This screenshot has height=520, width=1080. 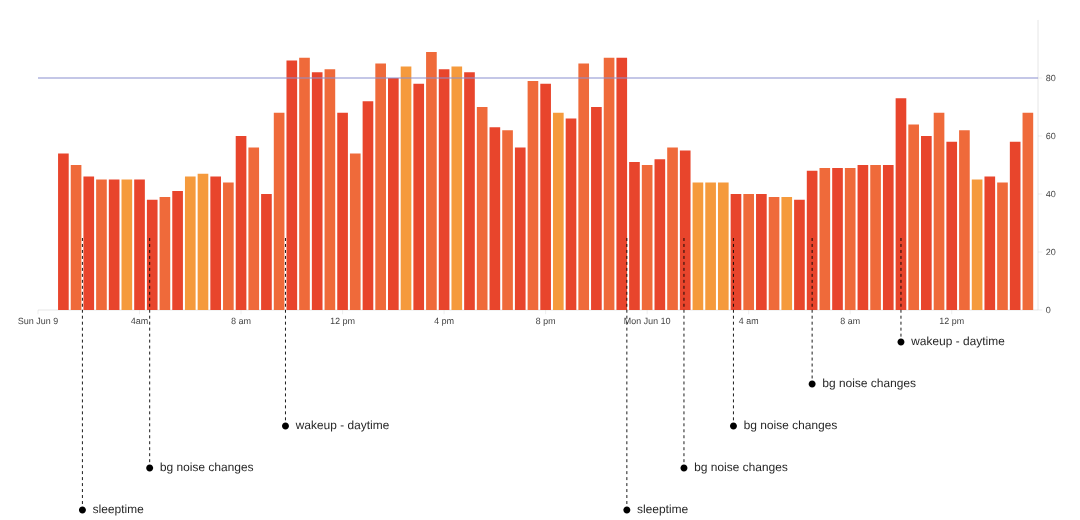 What do you see at coordinates (139, 321) in the screenshot?
I see `x-tick-label: 4am` at bounding box center [139, 321].